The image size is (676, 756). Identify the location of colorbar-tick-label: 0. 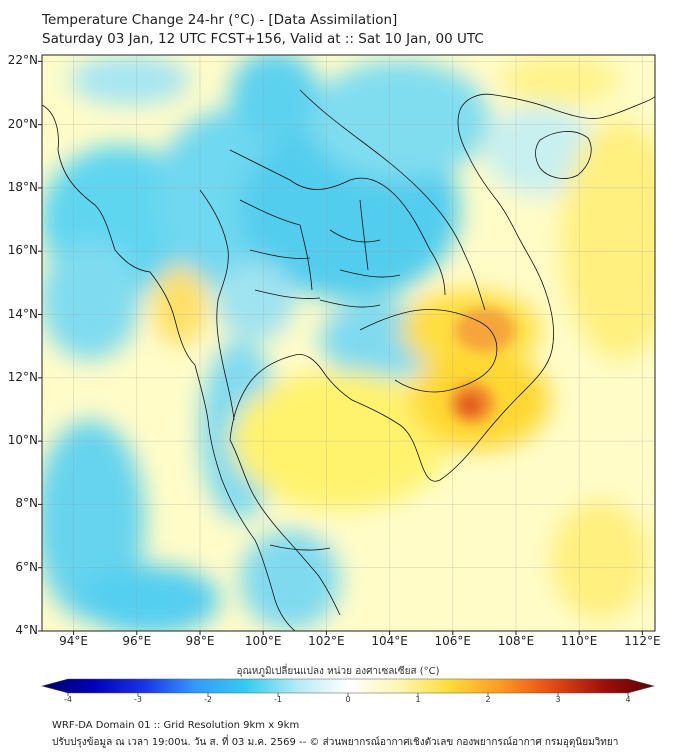
(348, 699).